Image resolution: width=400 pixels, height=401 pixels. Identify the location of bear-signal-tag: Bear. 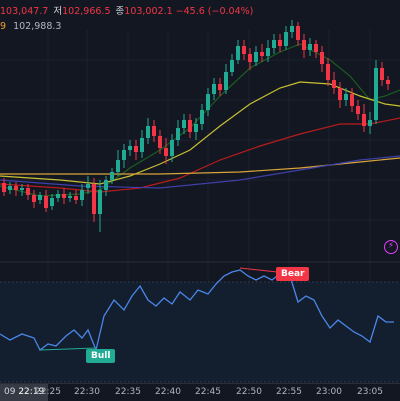
(293, 274).